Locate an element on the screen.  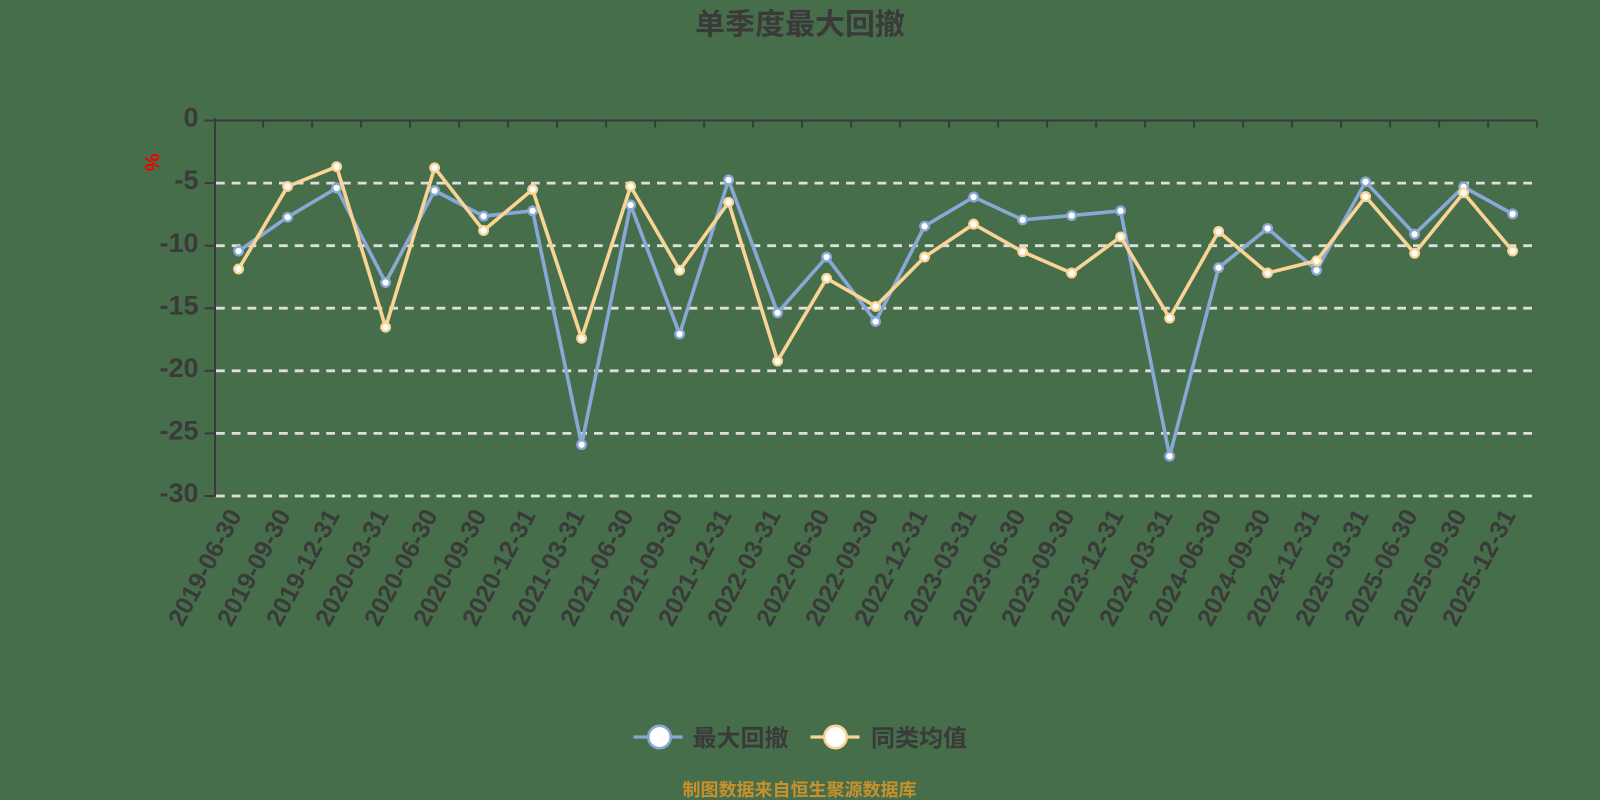
svg-text: -20 is located at coordinates (178, 368).